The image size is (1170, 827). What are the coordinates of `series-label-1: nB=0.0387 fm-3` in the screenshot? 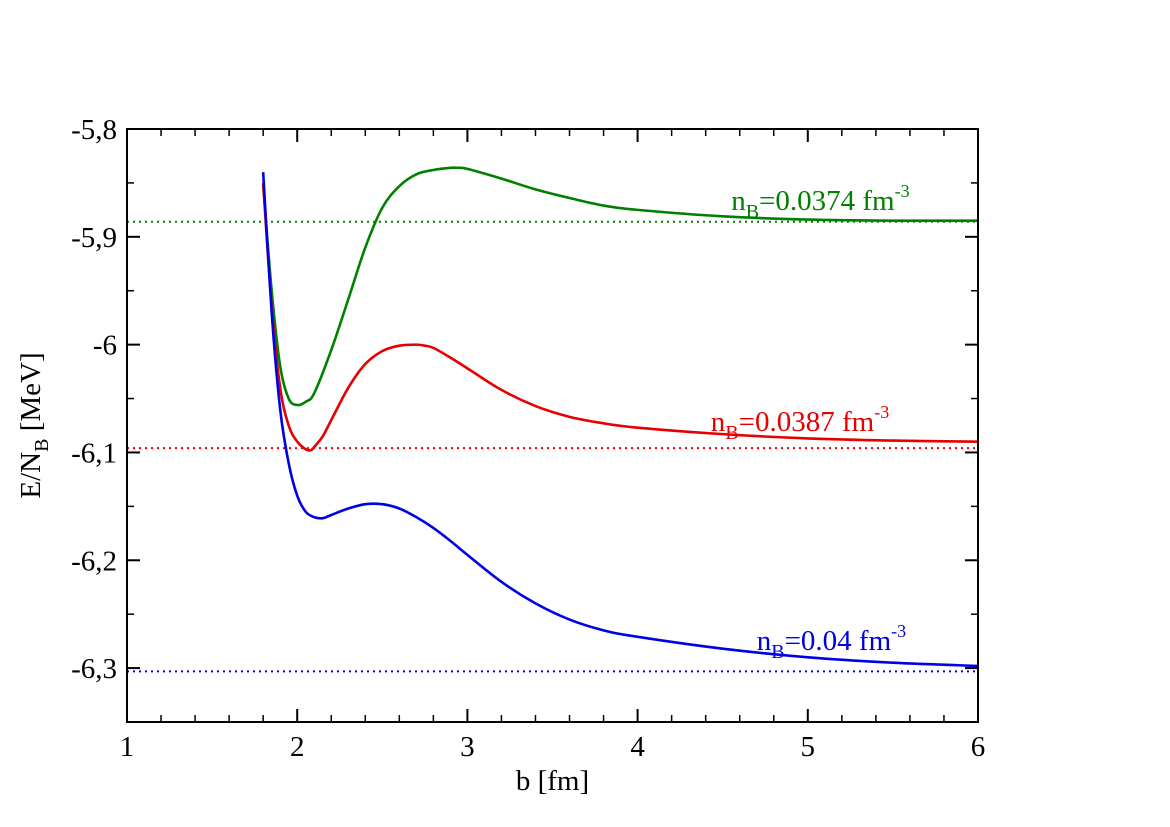 It's located at (800, 423).